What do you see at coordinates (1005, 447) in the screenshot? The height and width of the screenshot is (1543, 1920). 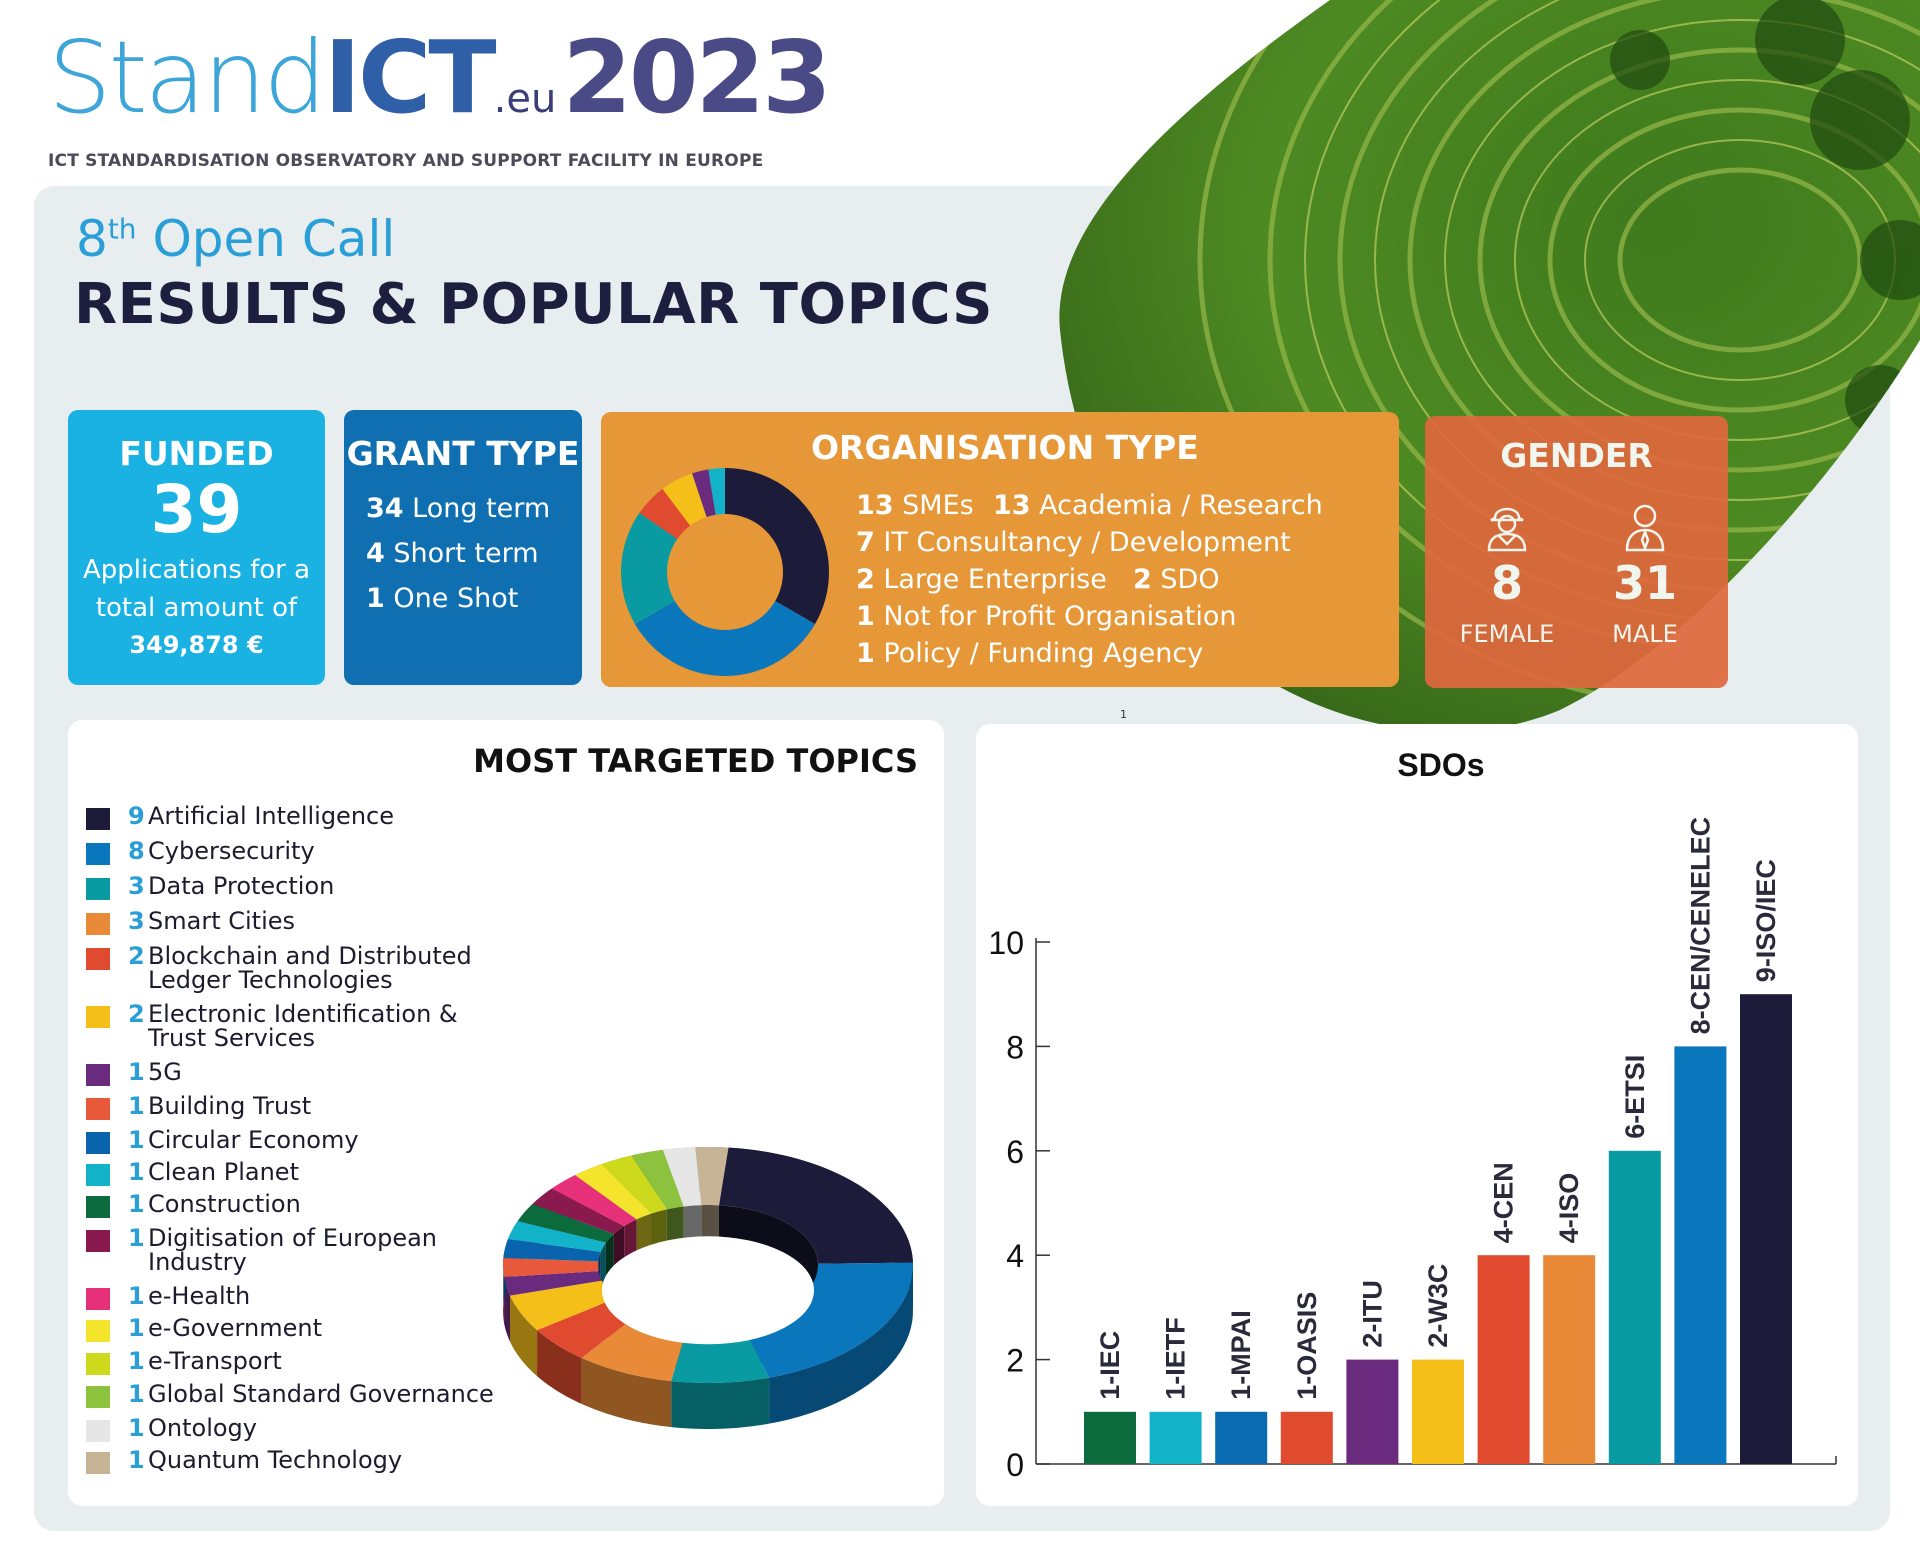 I see `organisation-type-heading: ORGANISATION TYPE` at bounding box center [1005, 447].